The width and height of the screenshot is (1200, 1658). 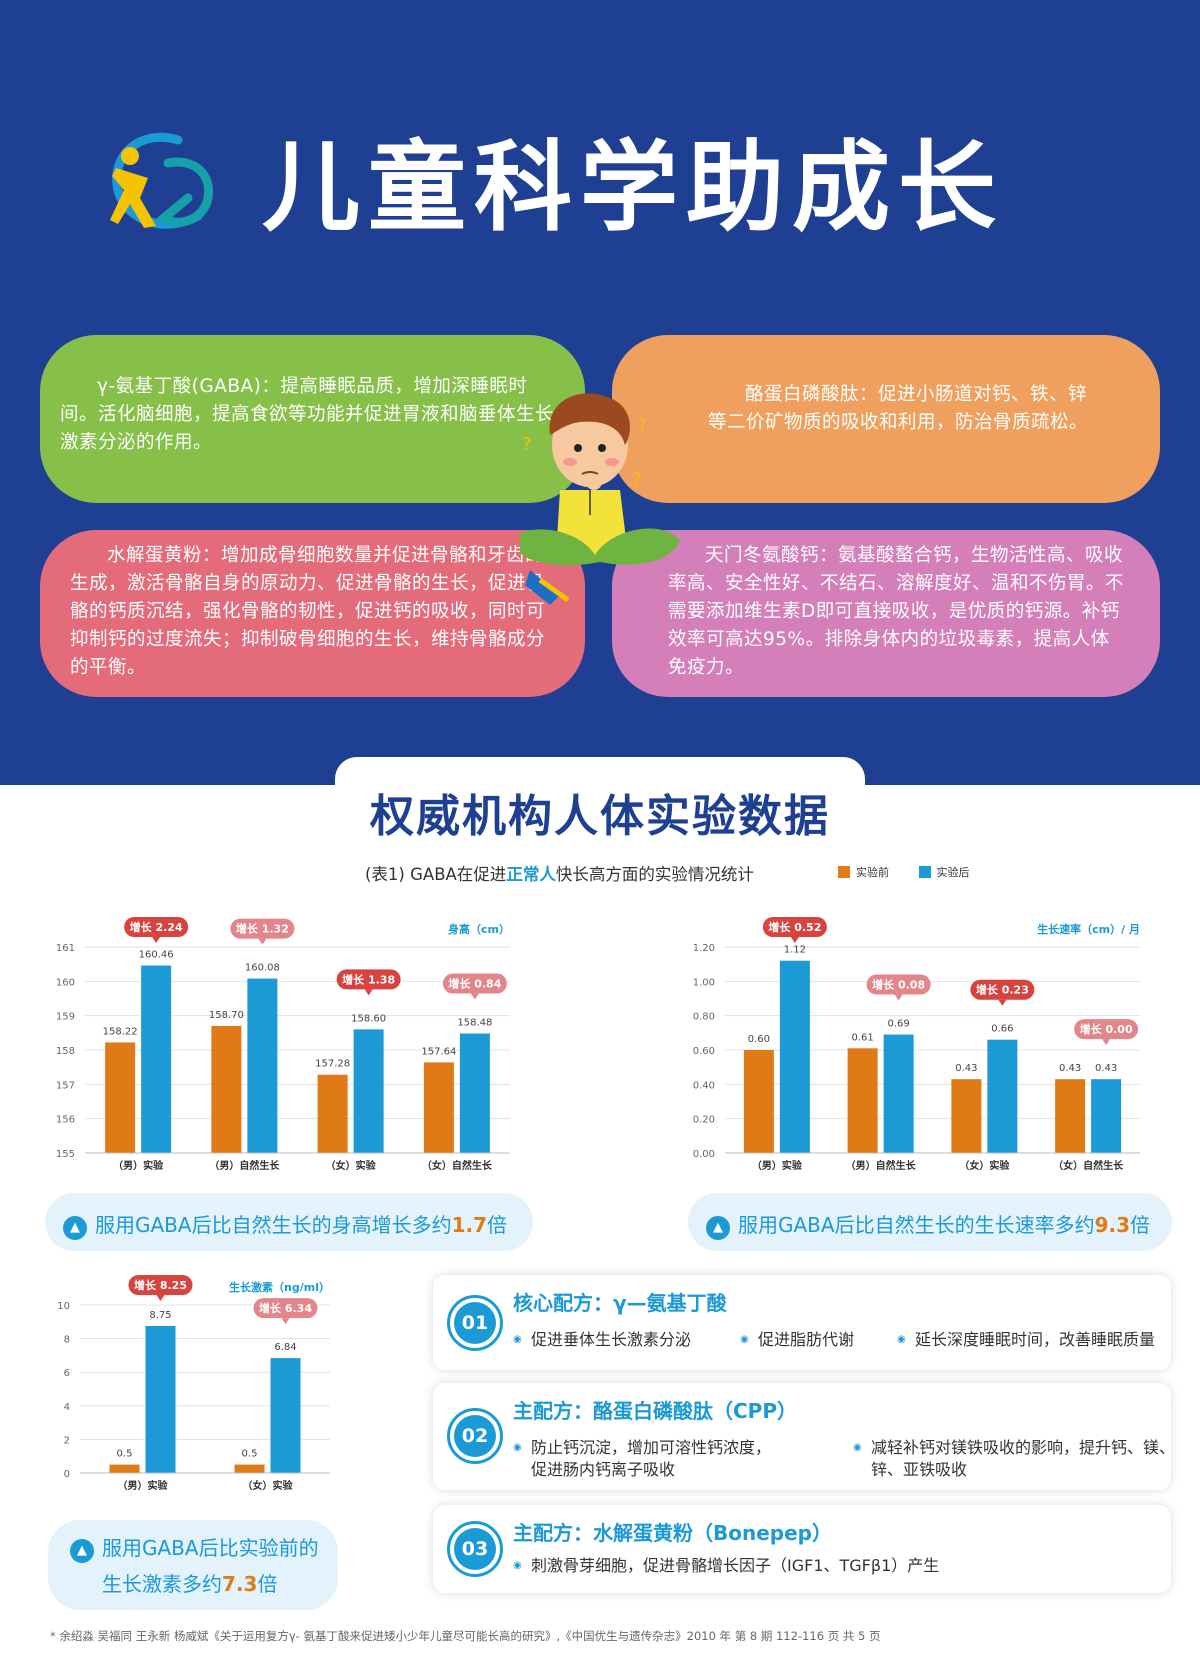 I want to click on height-summary-pill: ▲ 服用GABA后比自然生长的身高增长多约1.7倍, so click(x=289, y=1222).